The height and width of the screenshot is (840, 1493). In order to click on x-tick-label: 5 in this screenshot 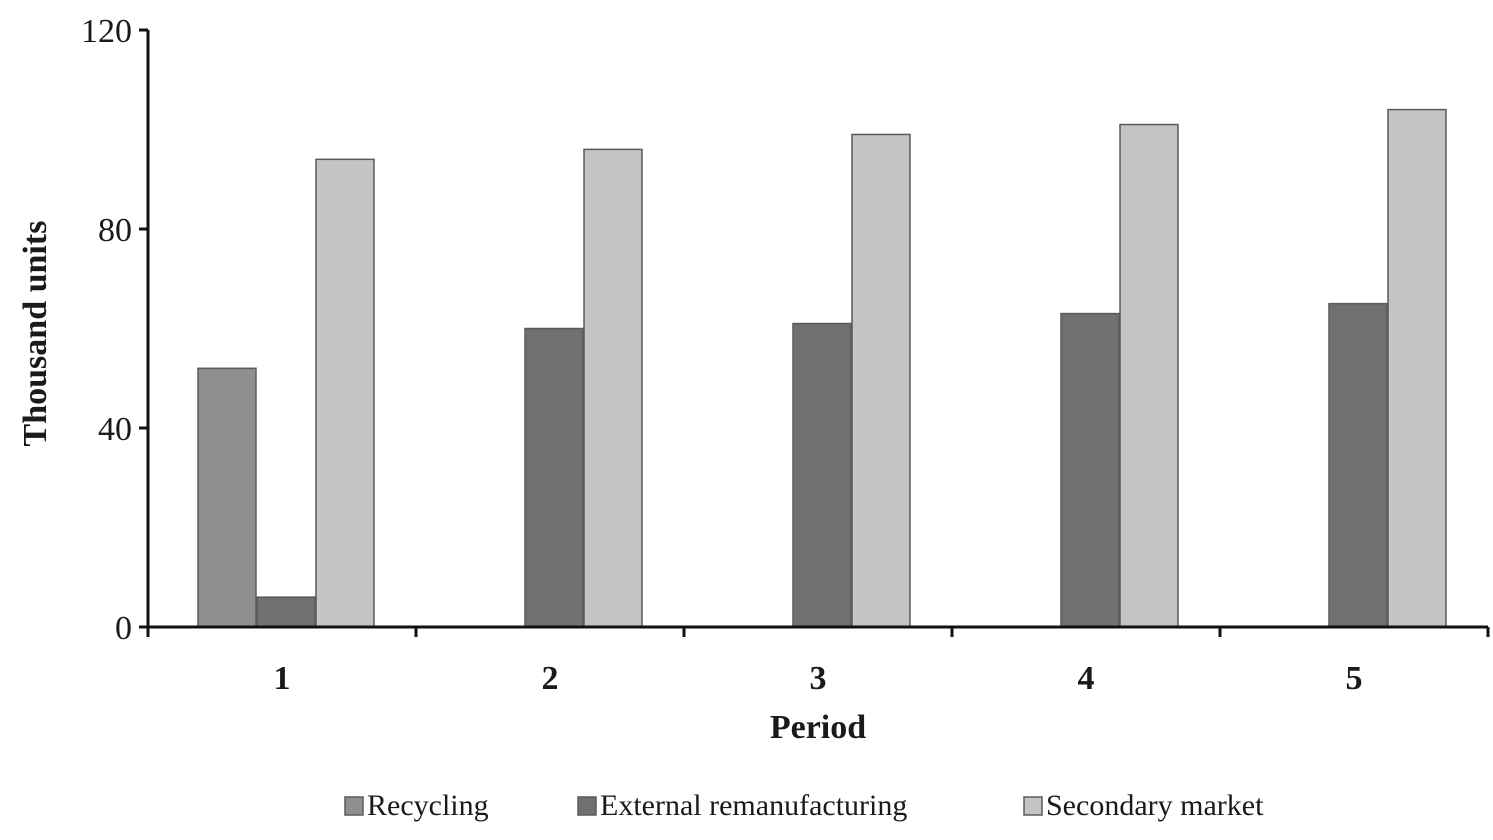, I will do `click(1354, 678)`.